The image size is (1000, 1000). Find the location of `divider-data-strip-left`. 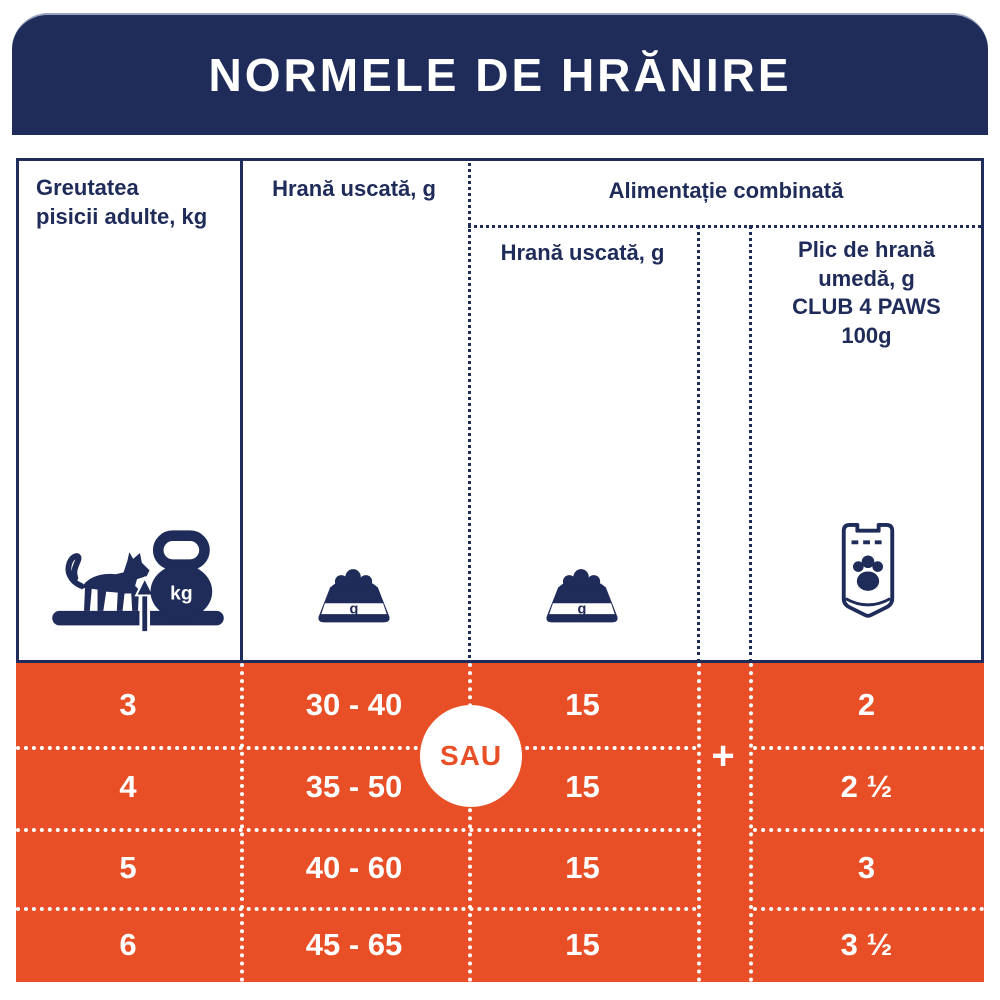

divider-data-strip-left is located at coordinates (699, 822).